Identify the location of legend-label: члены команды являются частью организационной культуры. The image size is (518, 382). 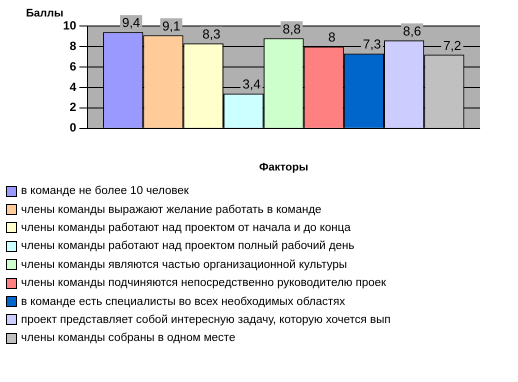
(184, 264).